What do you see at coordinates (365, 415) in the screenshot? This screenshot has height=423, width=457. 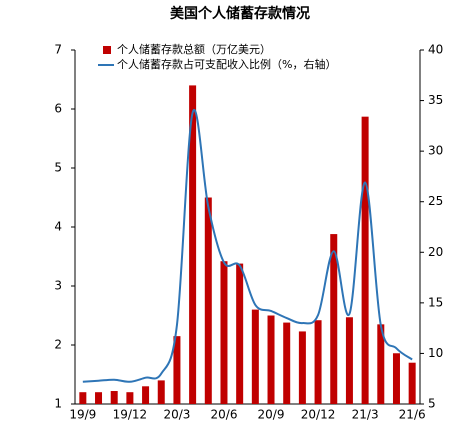 I see `x-tick-label: 21/3` at bounding box center [365, 415].